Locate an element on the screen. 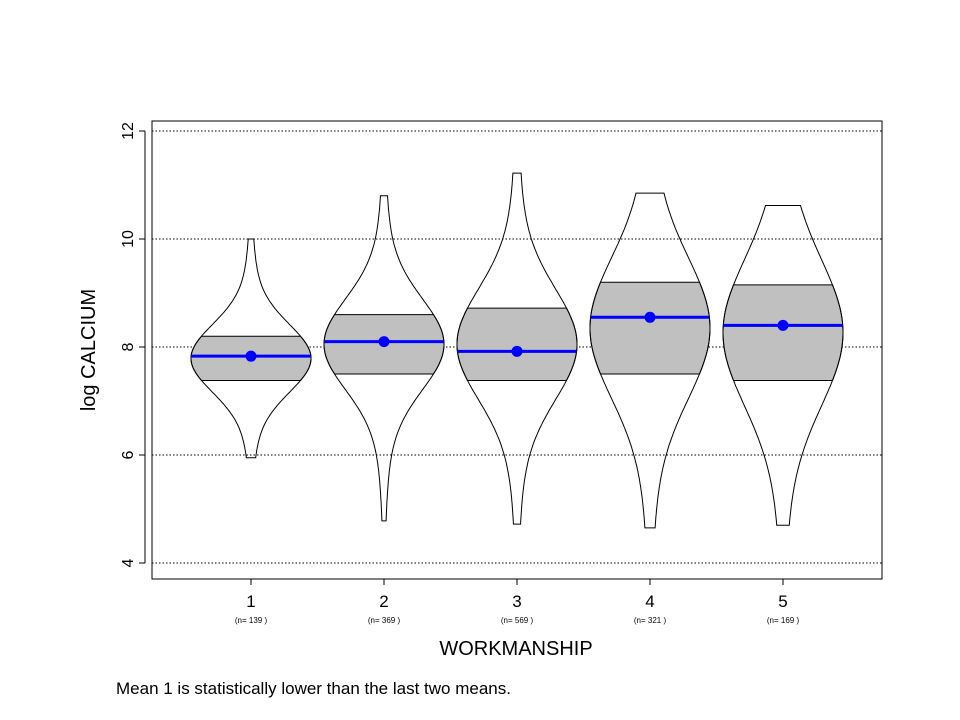 The image size is (960, 720). y-tick-label: 10 is located at coordinates (128, 239).